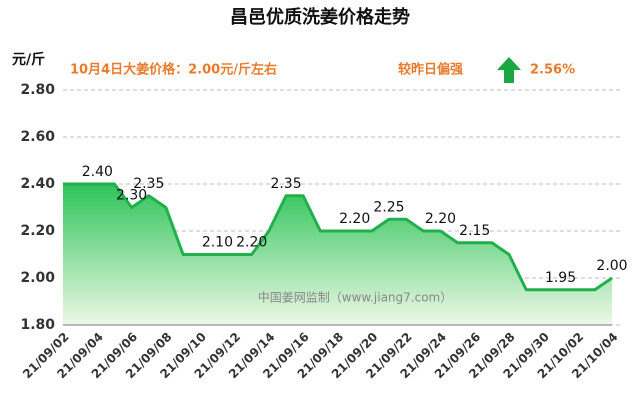  What do you see at coordinates (560, 278) in the screenshot?
I see `data-label: 1.95` at bounding box center [560, 278].